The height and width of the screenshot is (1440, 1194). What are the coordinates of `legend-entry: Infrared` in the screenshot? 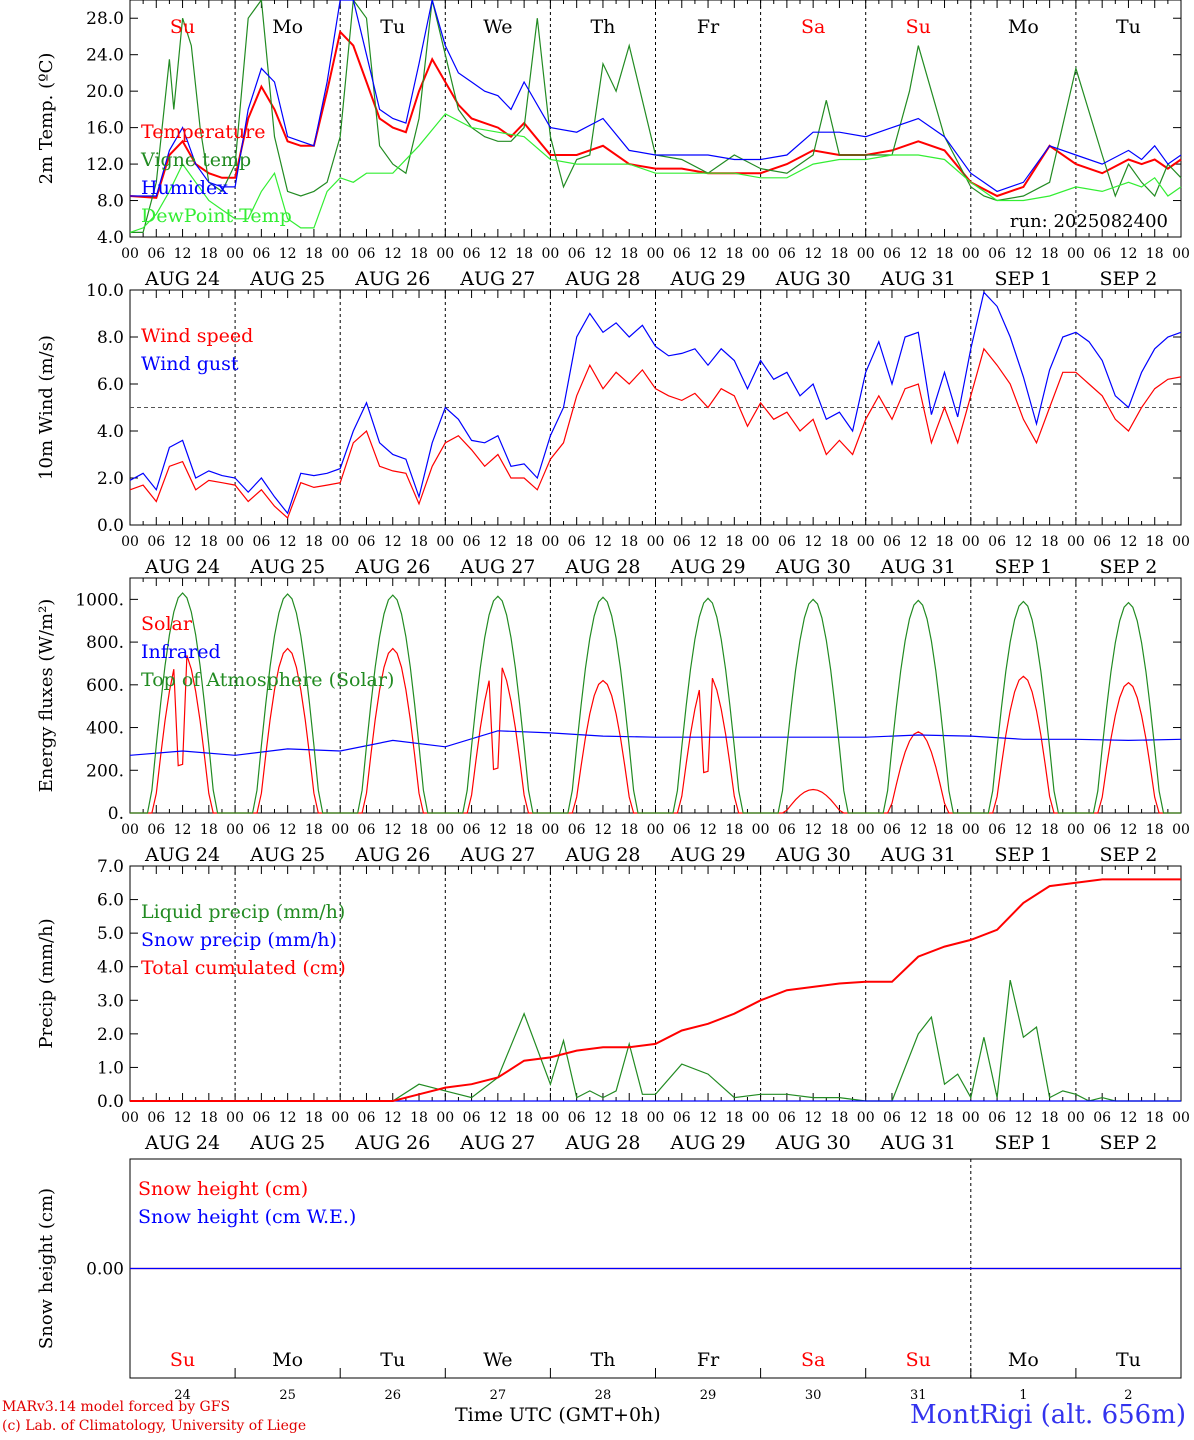 It's located at (181, 652).